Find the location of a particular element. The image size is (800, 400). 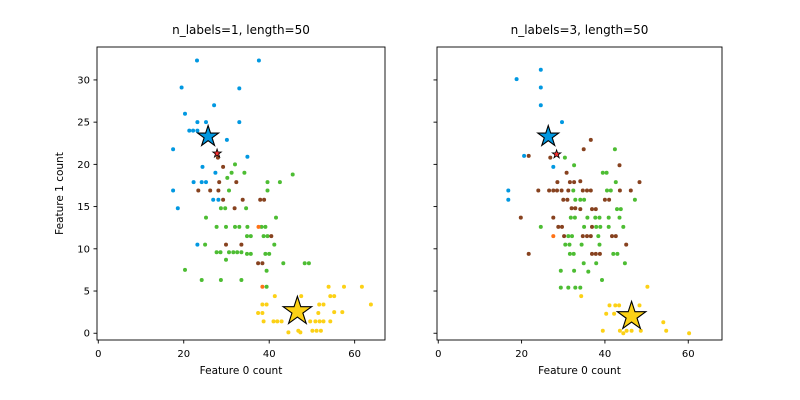

y-tick-label: 0 is located at coordinates (87, 334).